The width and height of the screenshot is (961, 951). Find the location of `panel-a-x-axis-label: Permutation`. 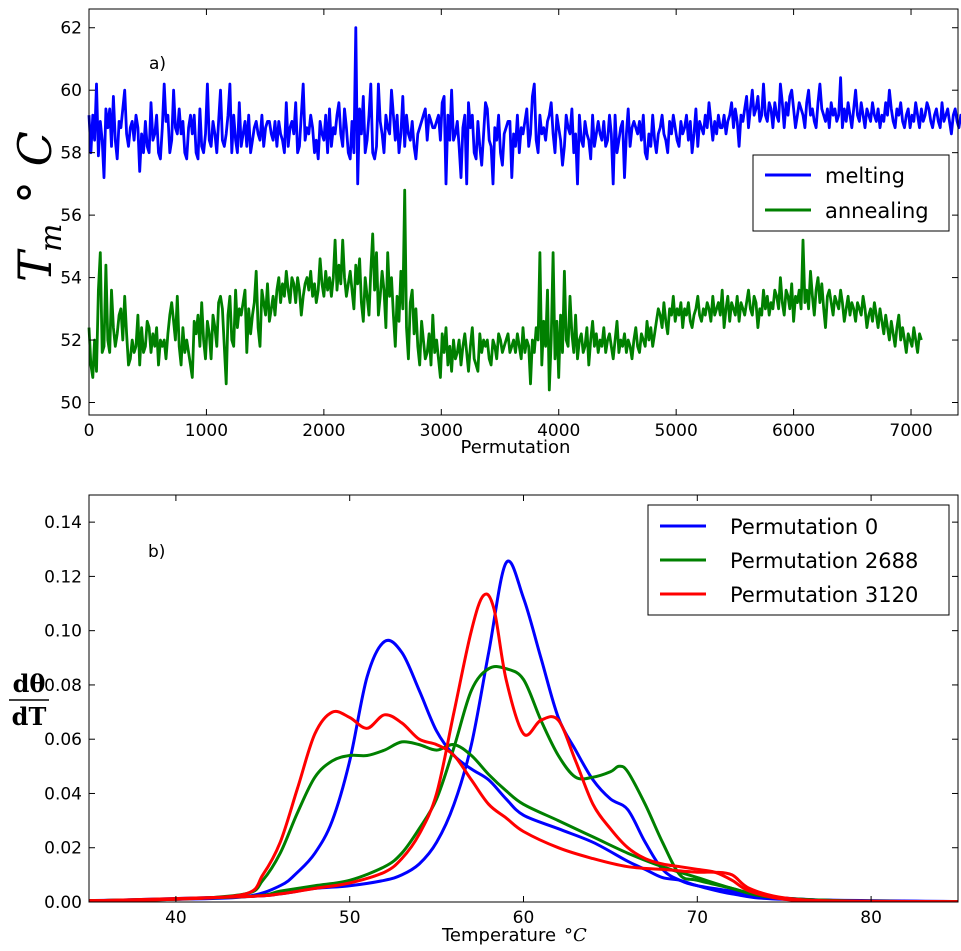

panel-a-x-axis-label: Permutation is located at coordinates (516, 447).